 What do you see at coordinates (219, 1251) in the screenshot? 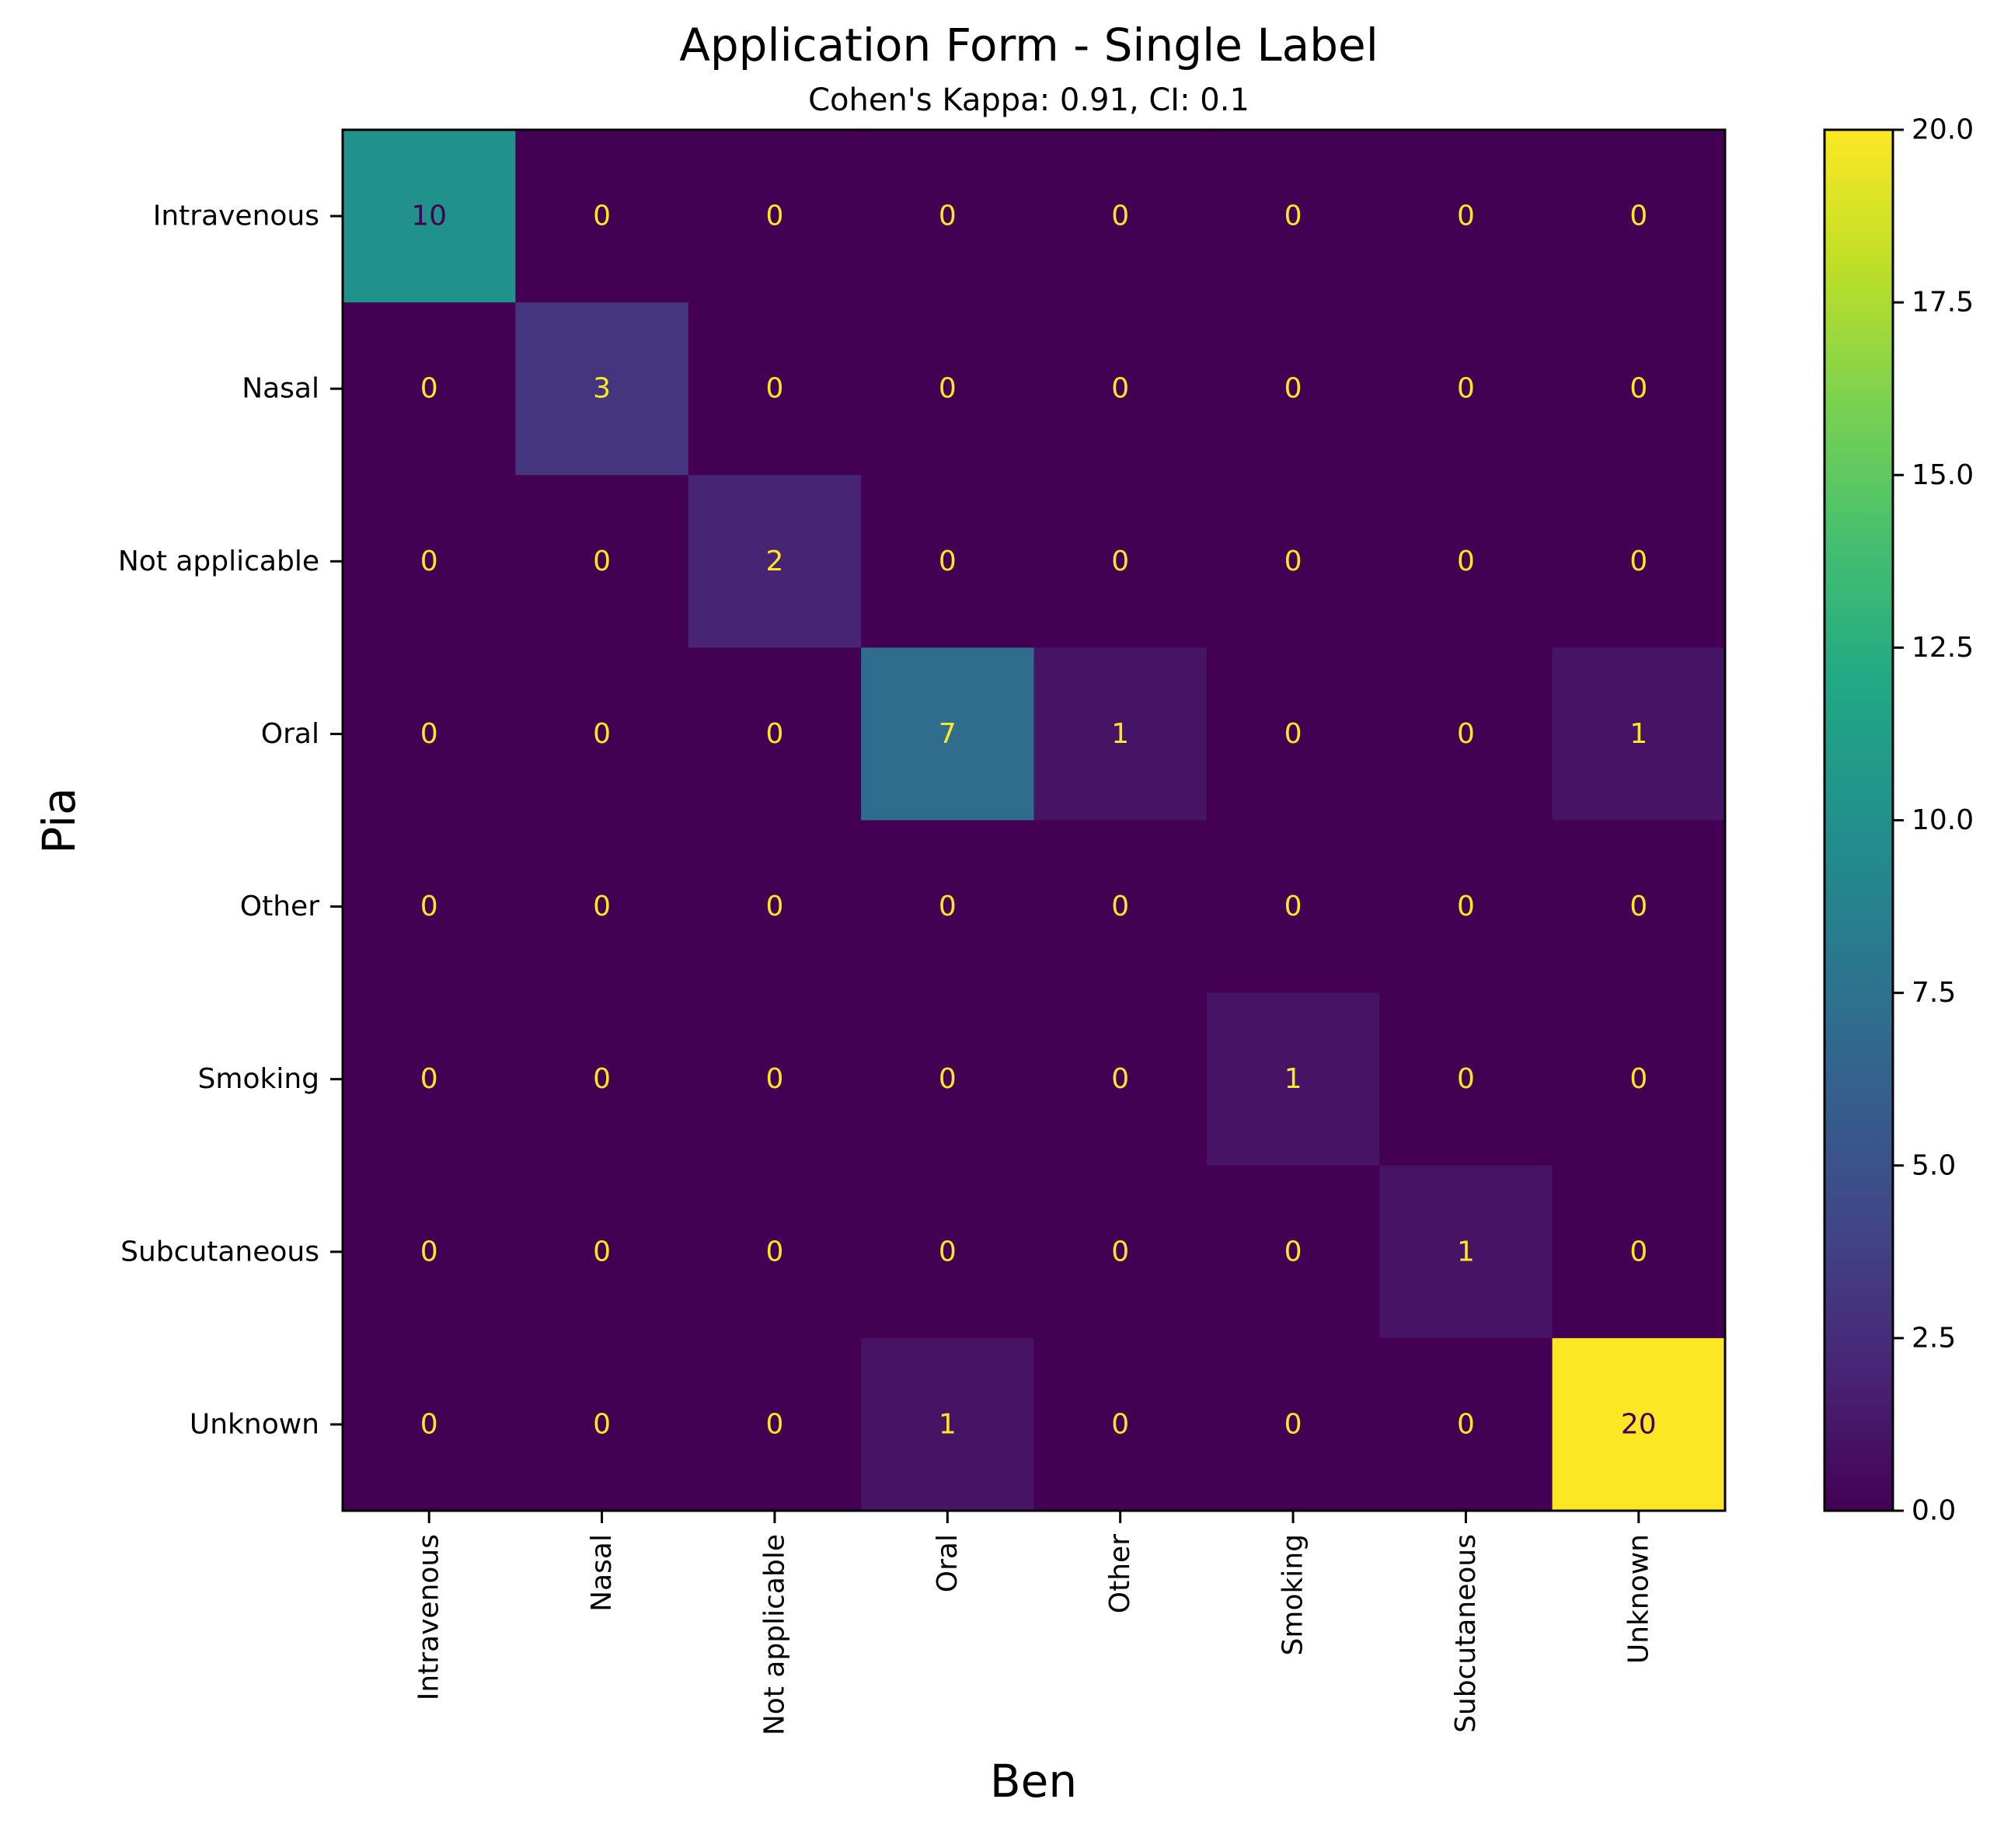
I see `y-tick-label: Subcutaneous` at bounding box center [219, 1251].